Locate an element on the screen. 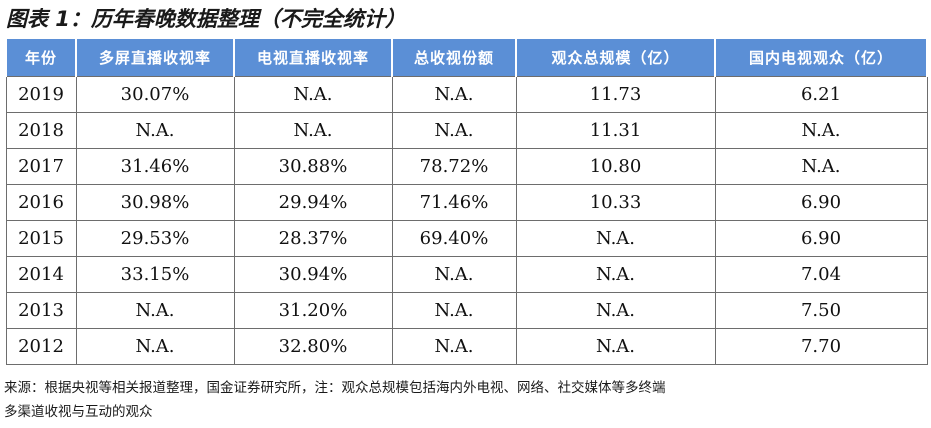  table-row: 2017 31.46% 30.88% 78.72% 10.80 N.A. is located at coordinates (466, 166).